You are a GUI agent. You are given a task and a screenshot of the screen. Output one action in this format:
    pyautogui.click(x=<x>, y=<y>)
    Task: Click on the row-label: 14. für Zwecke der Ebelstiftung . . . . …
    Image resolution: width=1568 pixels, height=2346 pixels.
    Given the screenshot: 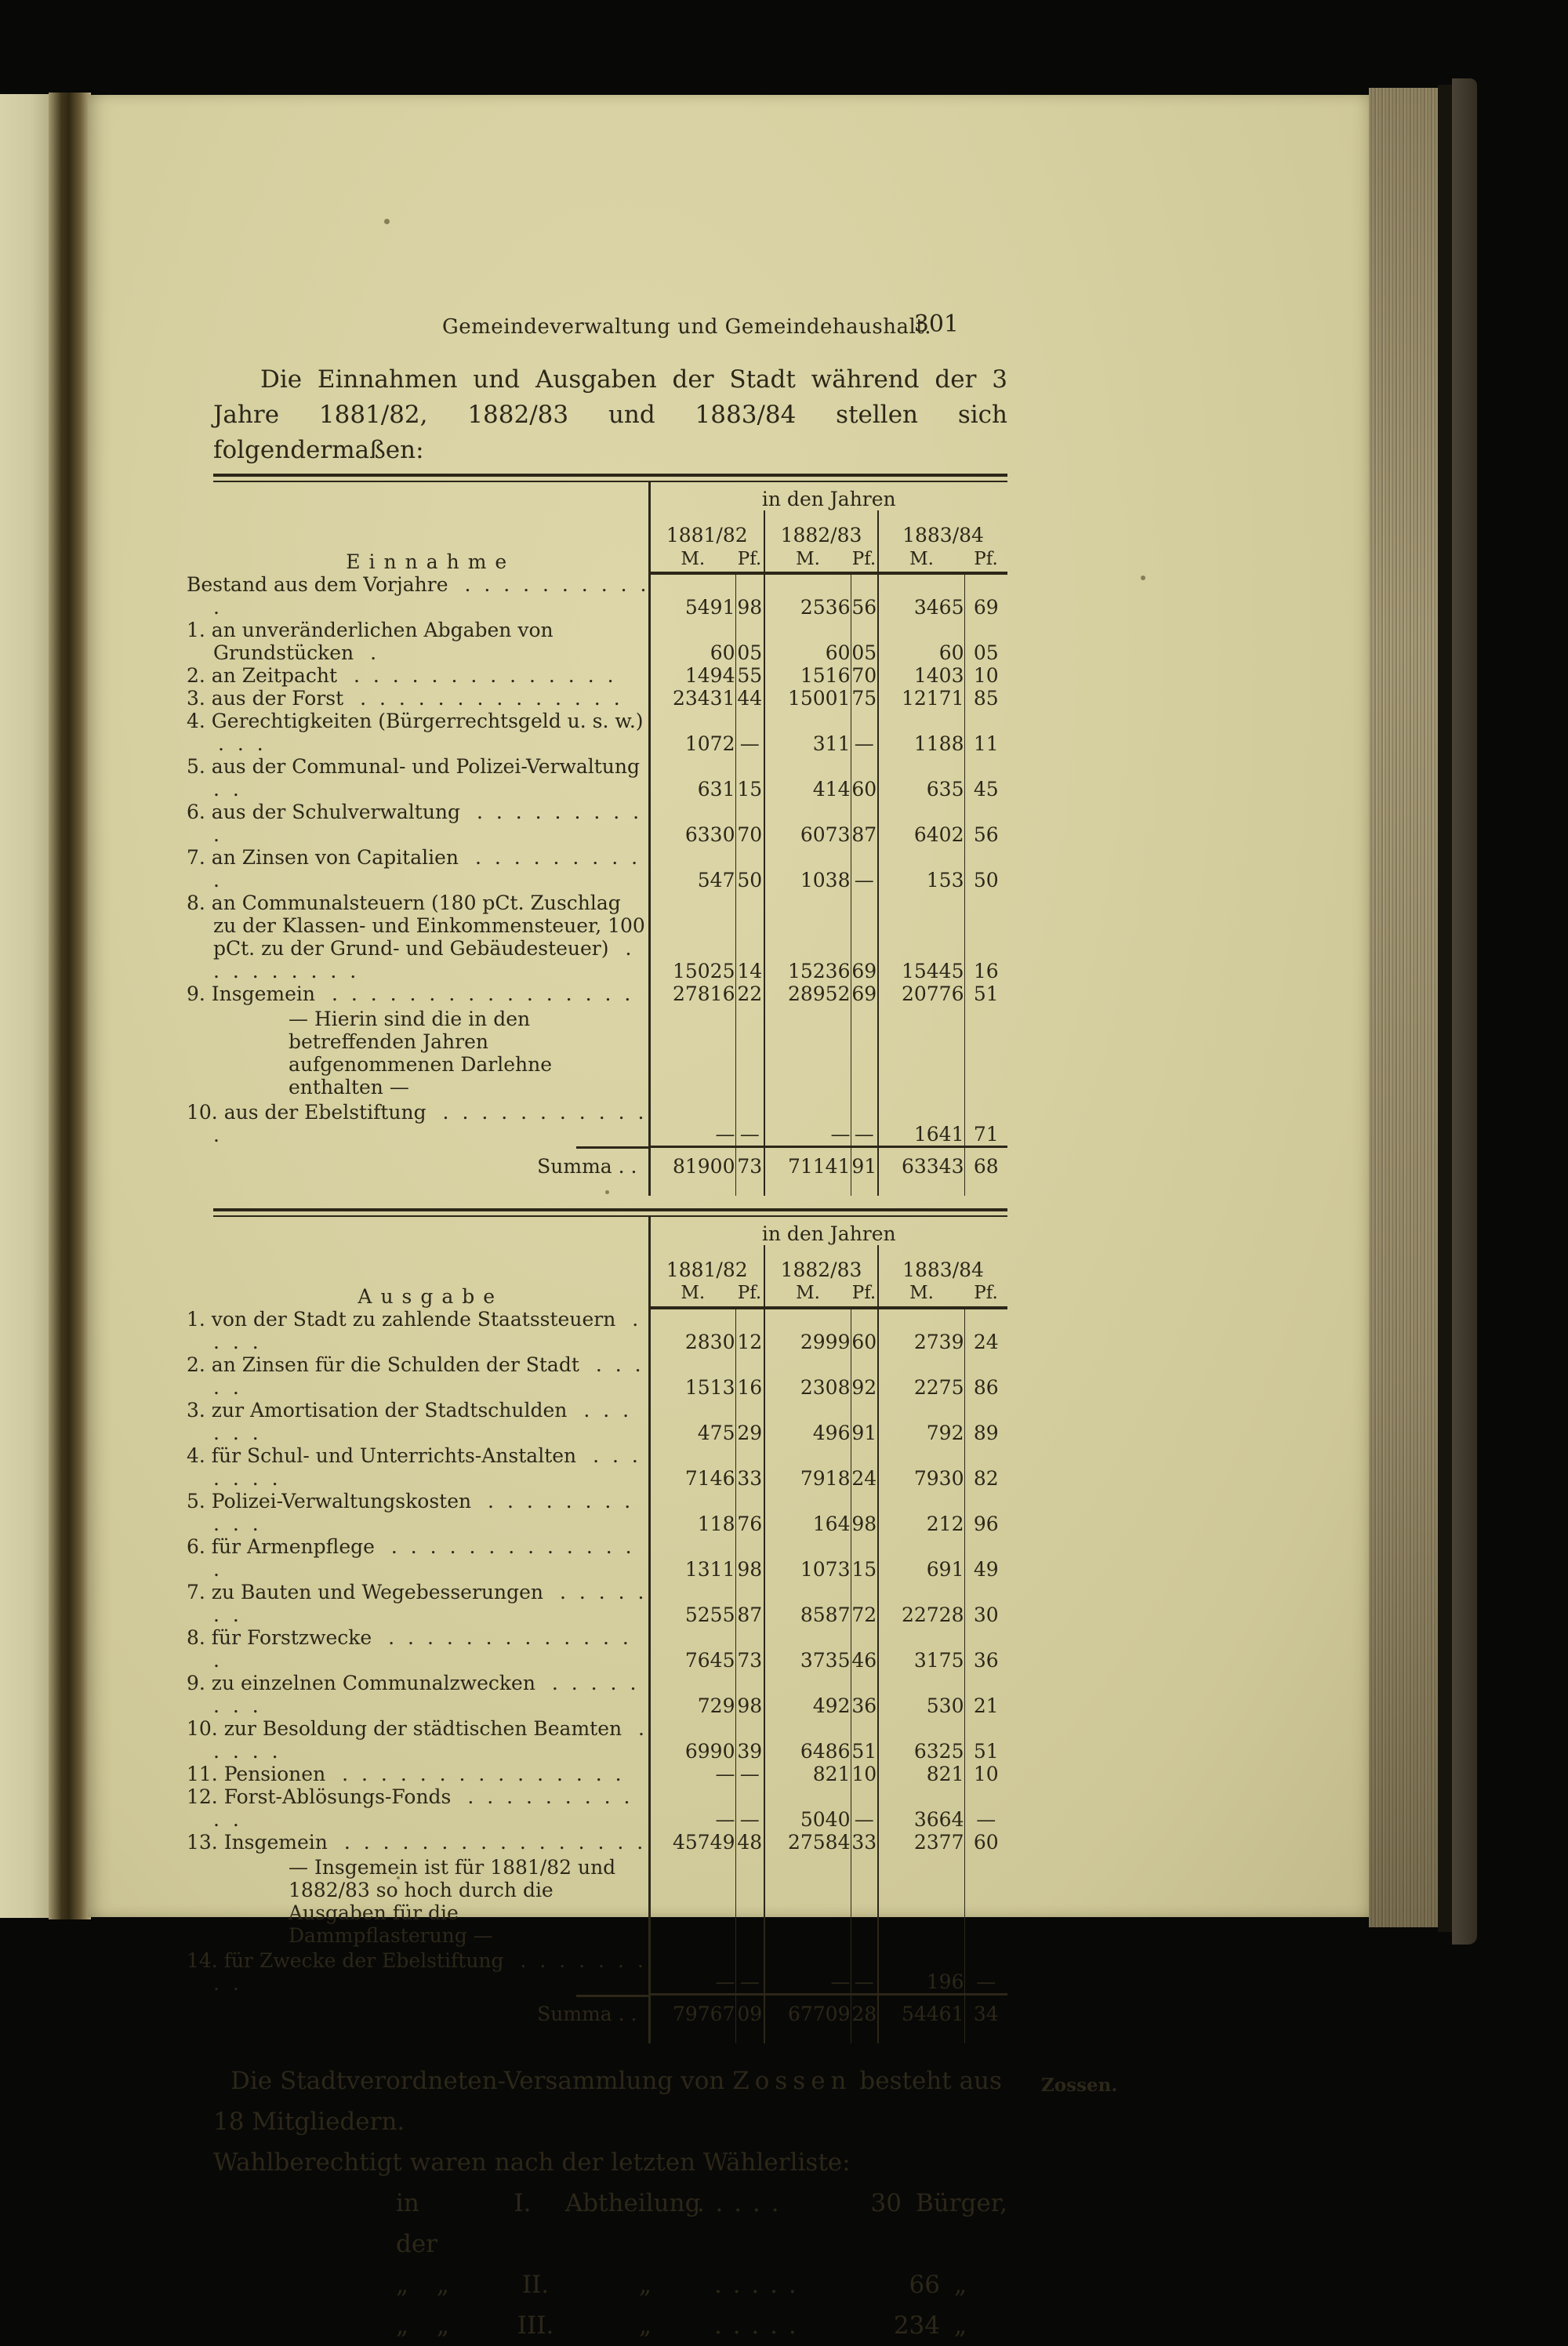 What is the action you would take?
    pyautogui.click(x=419, y=1971)
    